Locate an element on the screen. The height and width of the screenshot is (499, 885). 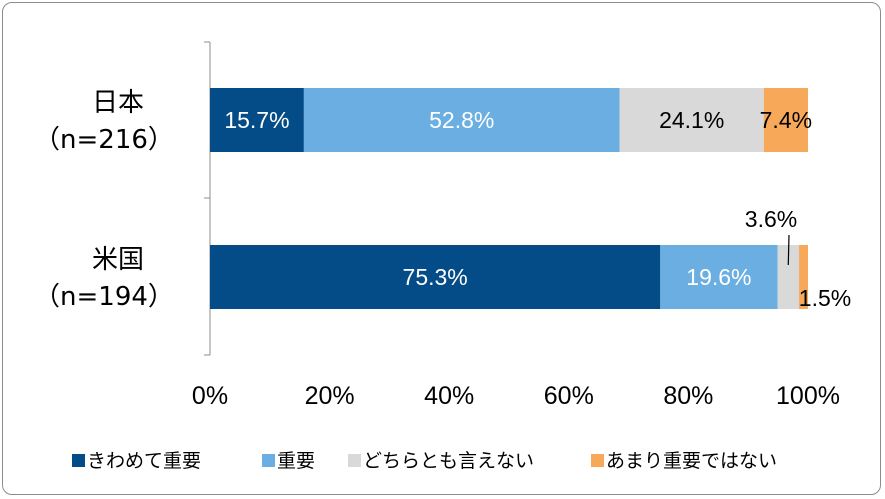
x-tick-label: 80% is located at coordinates (688, 396).